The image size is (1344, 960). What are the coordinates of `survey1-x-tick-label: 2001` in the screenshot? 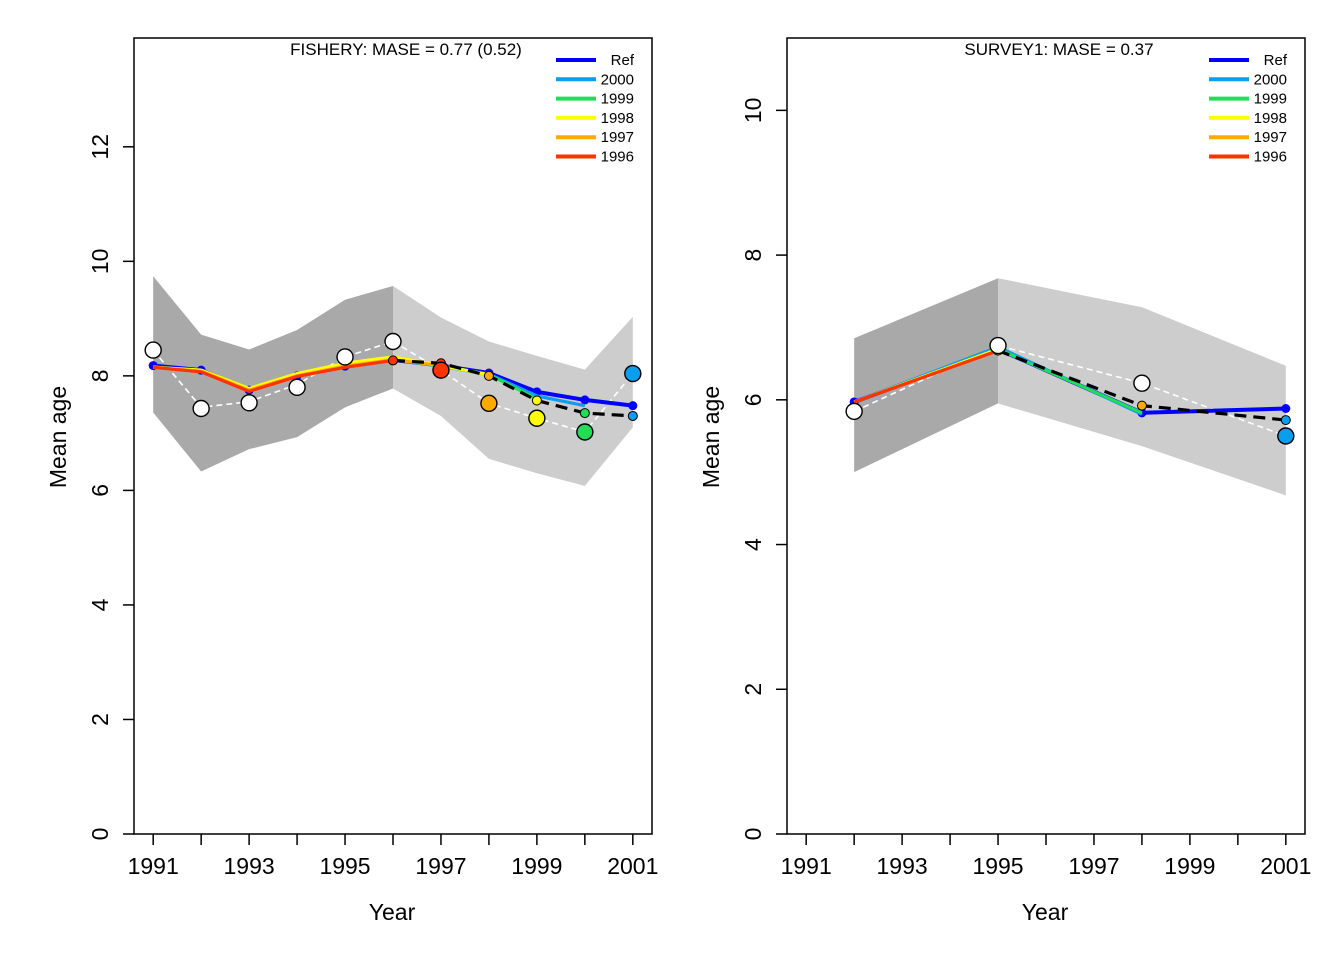 It's located at (1285, 866).